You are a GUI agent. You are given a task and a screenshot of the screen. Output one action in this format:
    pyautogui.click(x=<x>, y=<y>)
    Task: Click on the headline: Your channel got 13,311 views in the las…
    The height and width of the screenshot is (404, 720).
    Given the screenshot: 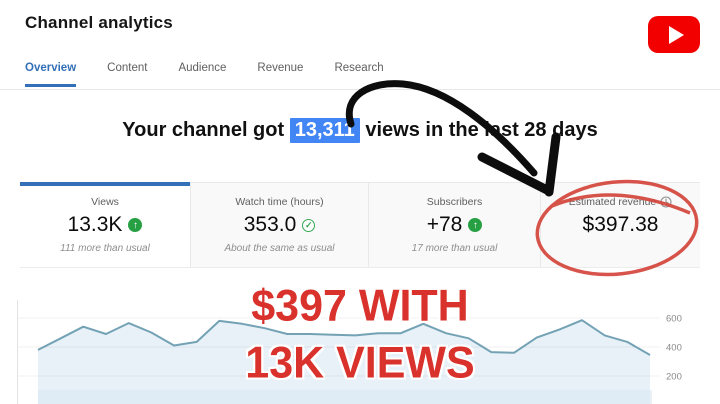 What is the action you would take?
    pyautogui.click(x=360, y=130)
    